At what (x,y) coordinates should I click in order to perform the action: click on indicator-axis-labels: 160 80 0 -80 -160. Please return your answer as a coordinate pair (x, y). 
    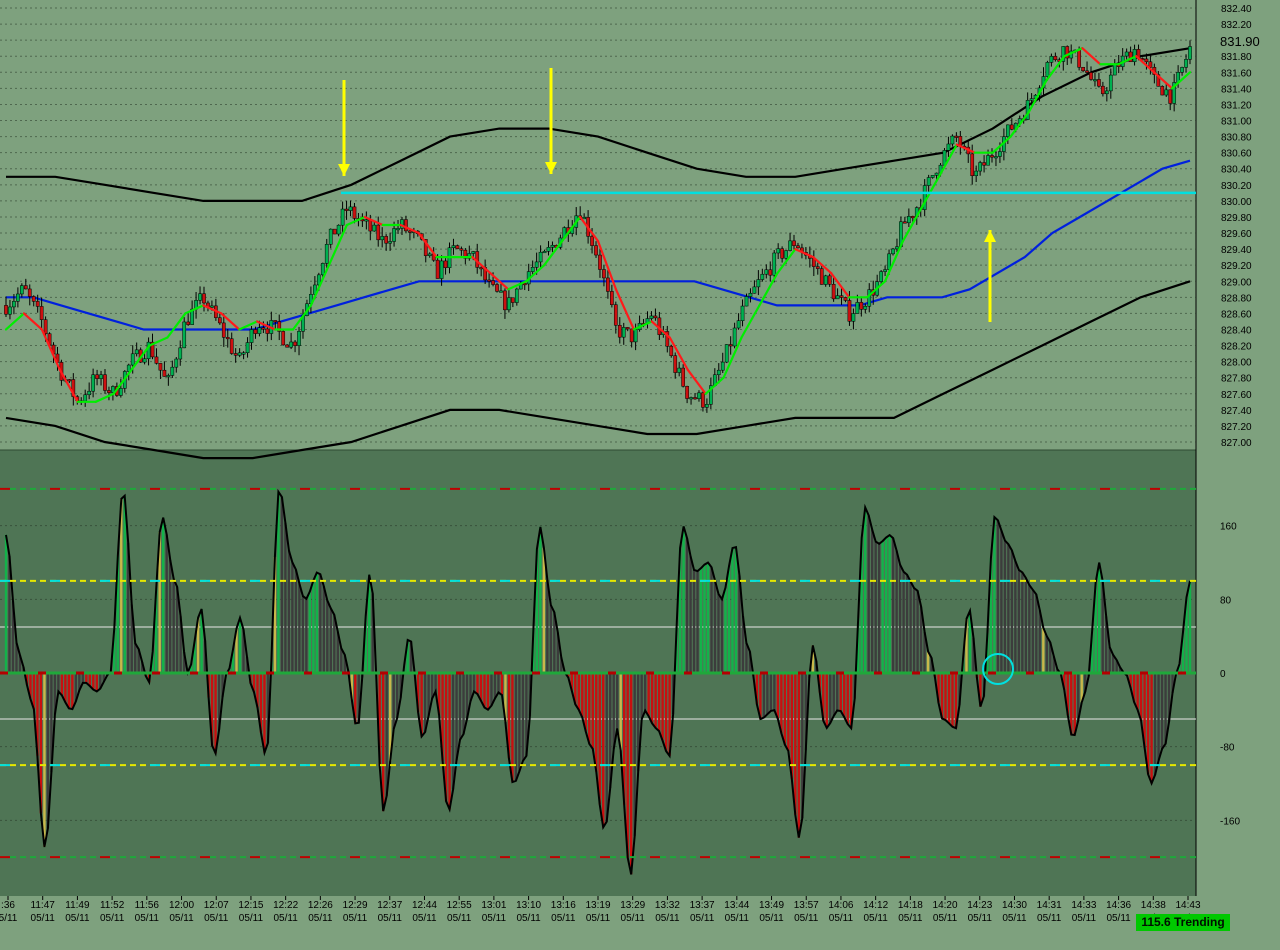
    Looking at the image, I should click on (1230, 675).